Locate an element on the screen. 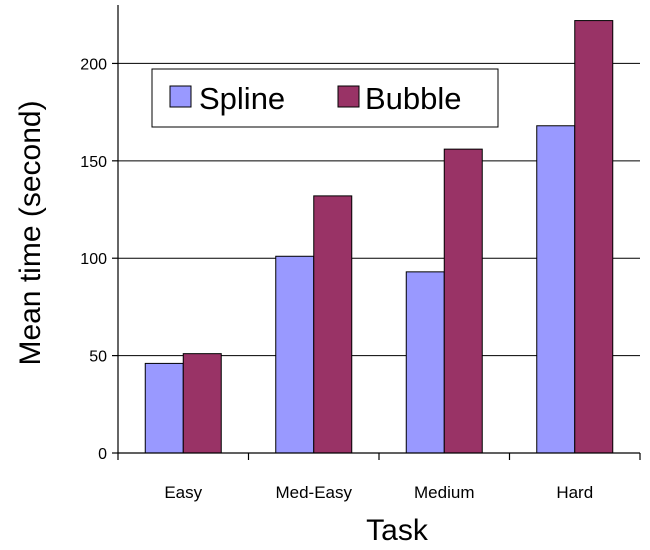 The image size is (650, 550). legend-label-spline: Spline is located at coordinates (242, 98).